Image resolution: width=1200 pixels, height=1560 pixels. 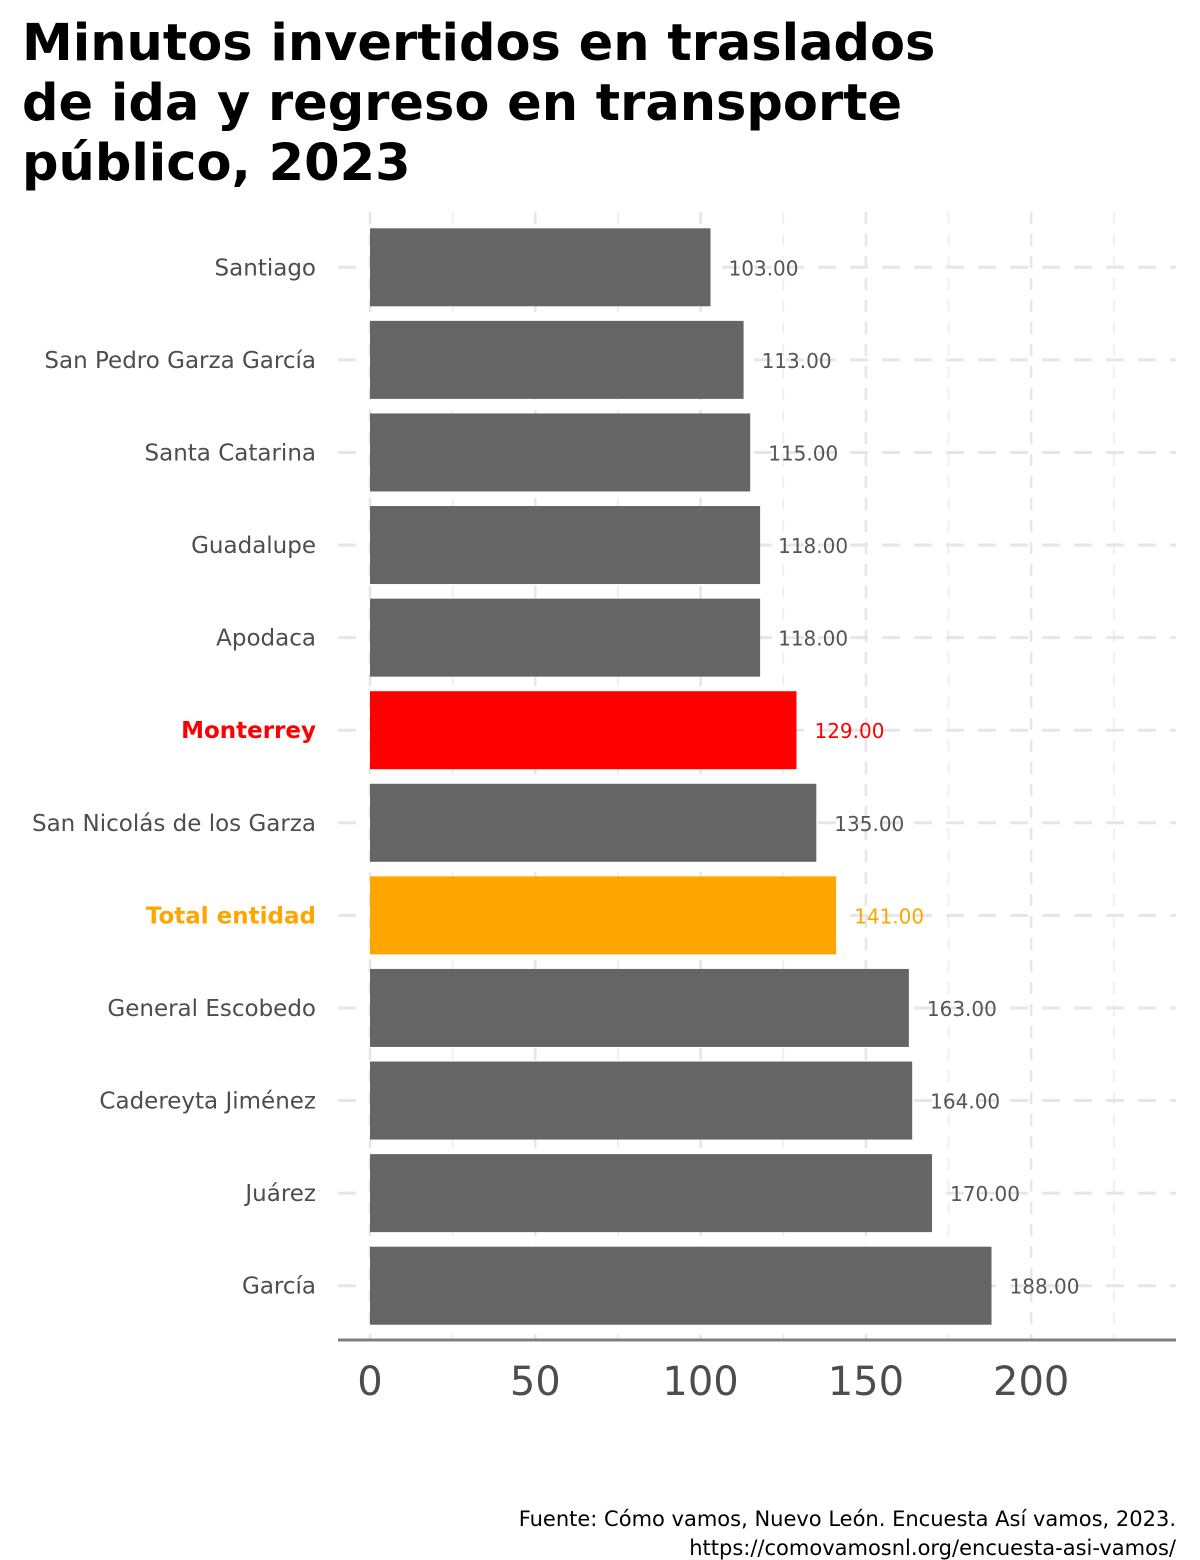 What do you see at coordinates (369, 1382) in the screenshot?
I see `x-tick-label: 0` at bounding box center [369, 1382].